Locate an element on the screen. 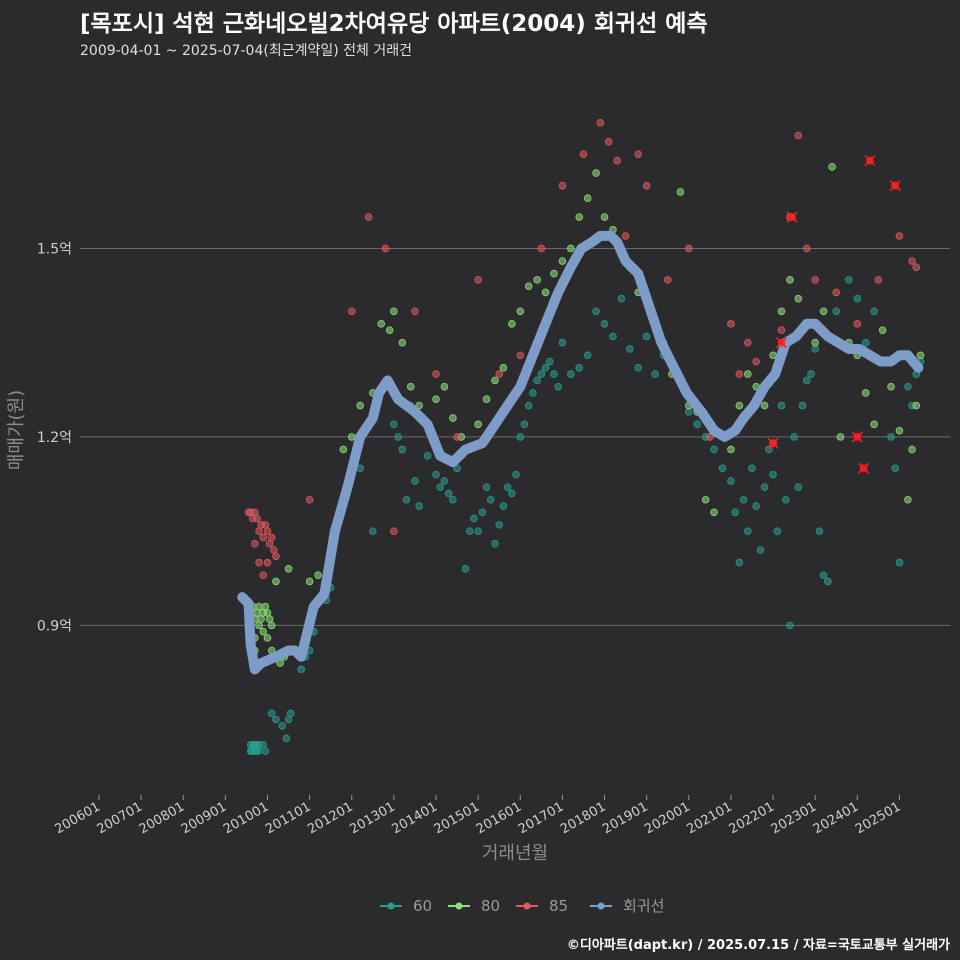 The width and height of the screenshot is (960, 960). x-tick-label: 201801 is located at coordinates (583, 818).